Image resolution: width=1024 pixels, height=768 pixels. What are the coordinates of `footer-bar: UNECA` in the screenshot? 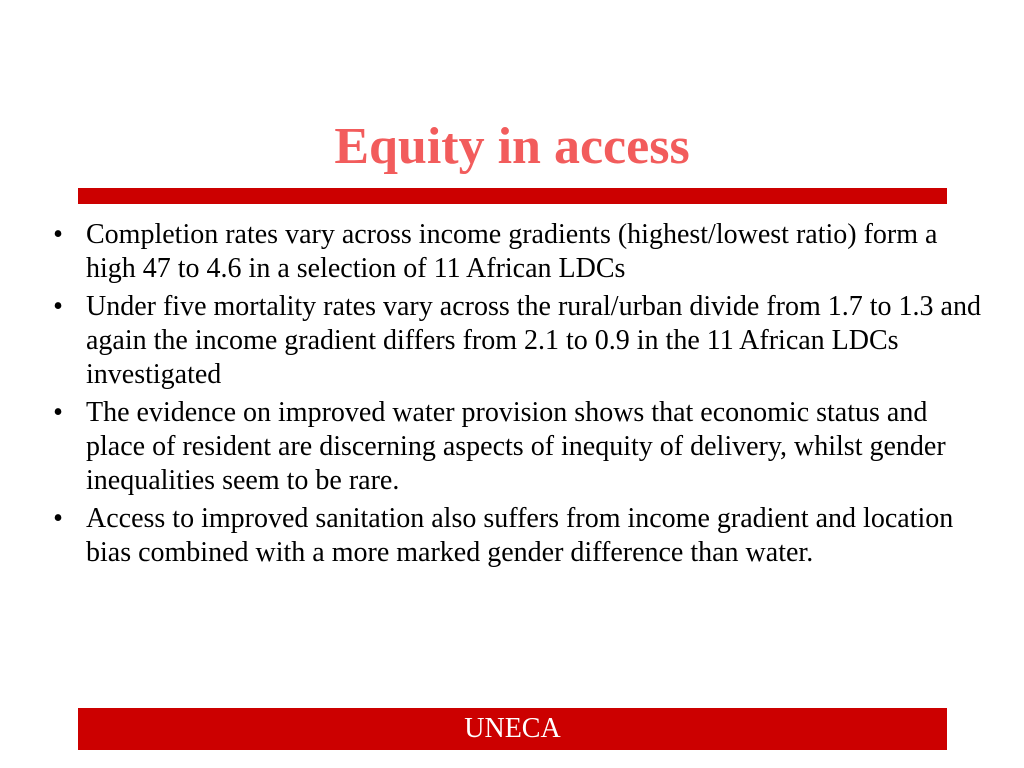 It's located at (512, 729).